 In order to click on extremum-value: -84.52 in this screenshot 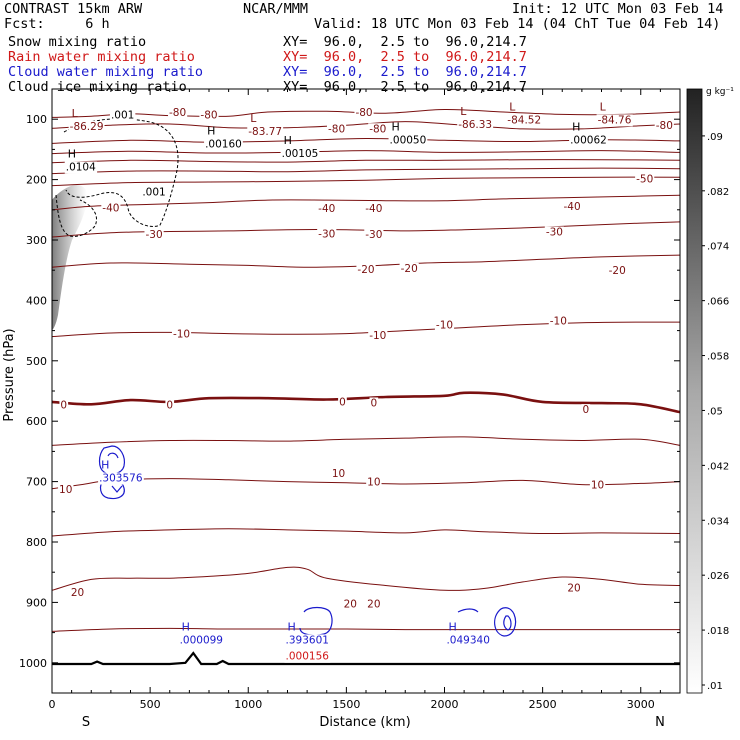, I will do `click(524, 120)`.